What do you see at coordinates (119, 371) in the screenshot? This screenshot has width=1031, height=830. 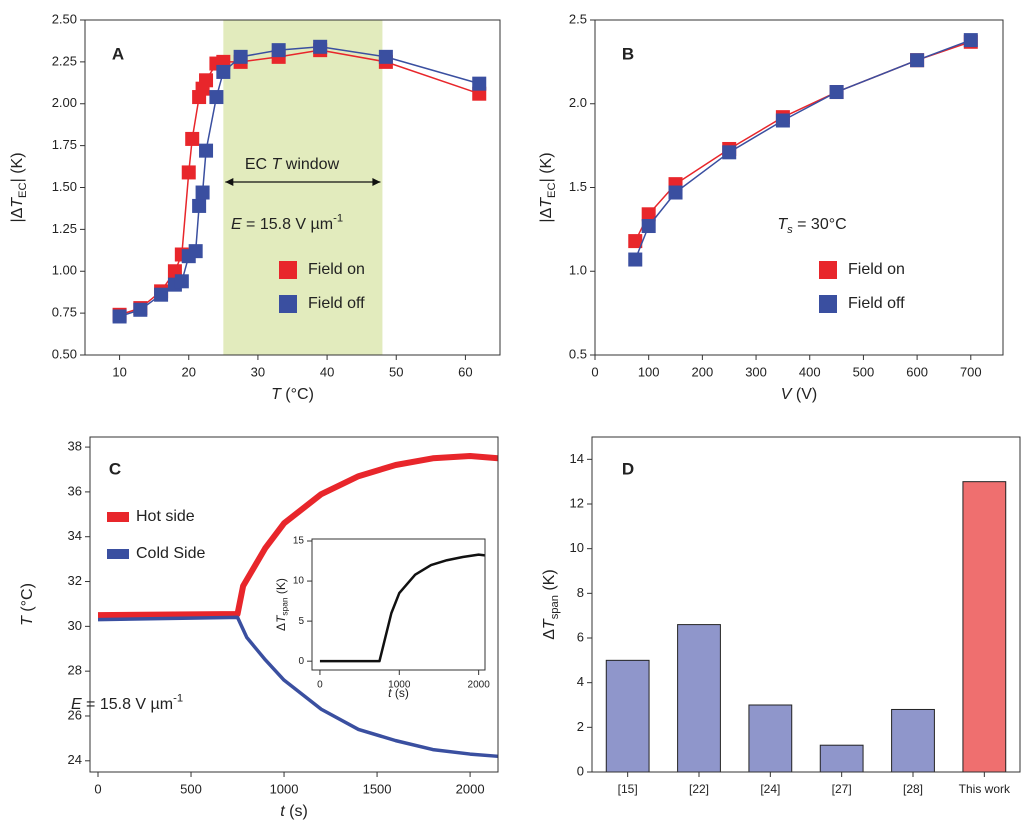 I see `x-tick-label: 10` at bounding box center [119, 371].